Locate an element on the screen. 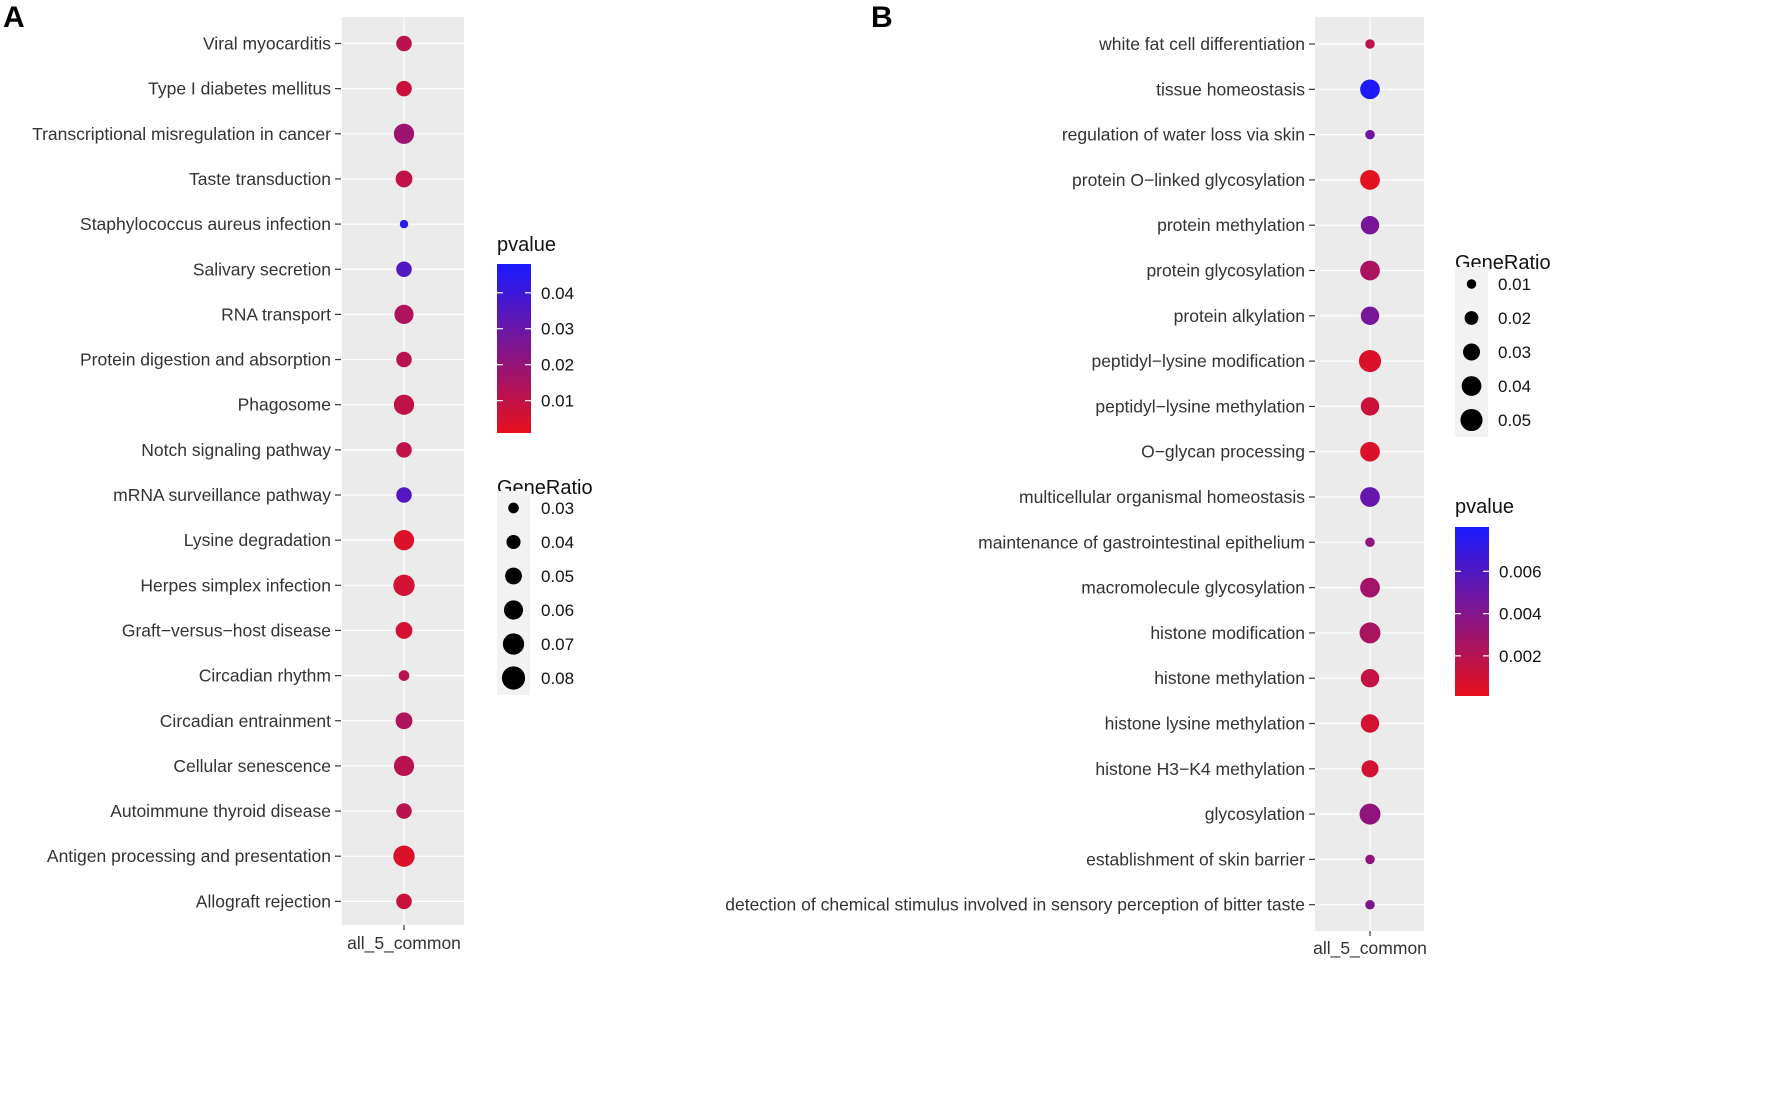 The height and width of the screenshot is (1094, 1772). panel-b-size-key-label: 0.01 is located at coordinates (1514, 284).